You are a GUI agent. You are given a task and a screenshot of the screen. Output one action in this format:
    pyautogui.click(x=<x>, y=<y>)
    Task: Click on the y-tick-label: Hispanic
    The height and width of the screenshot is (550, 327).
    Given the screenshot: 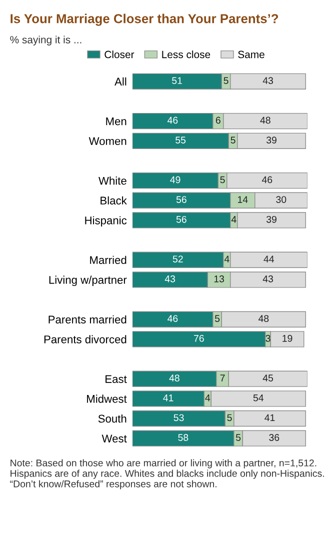 What is the action you would take?
    pyautogui.click(x=106, y=221)
    